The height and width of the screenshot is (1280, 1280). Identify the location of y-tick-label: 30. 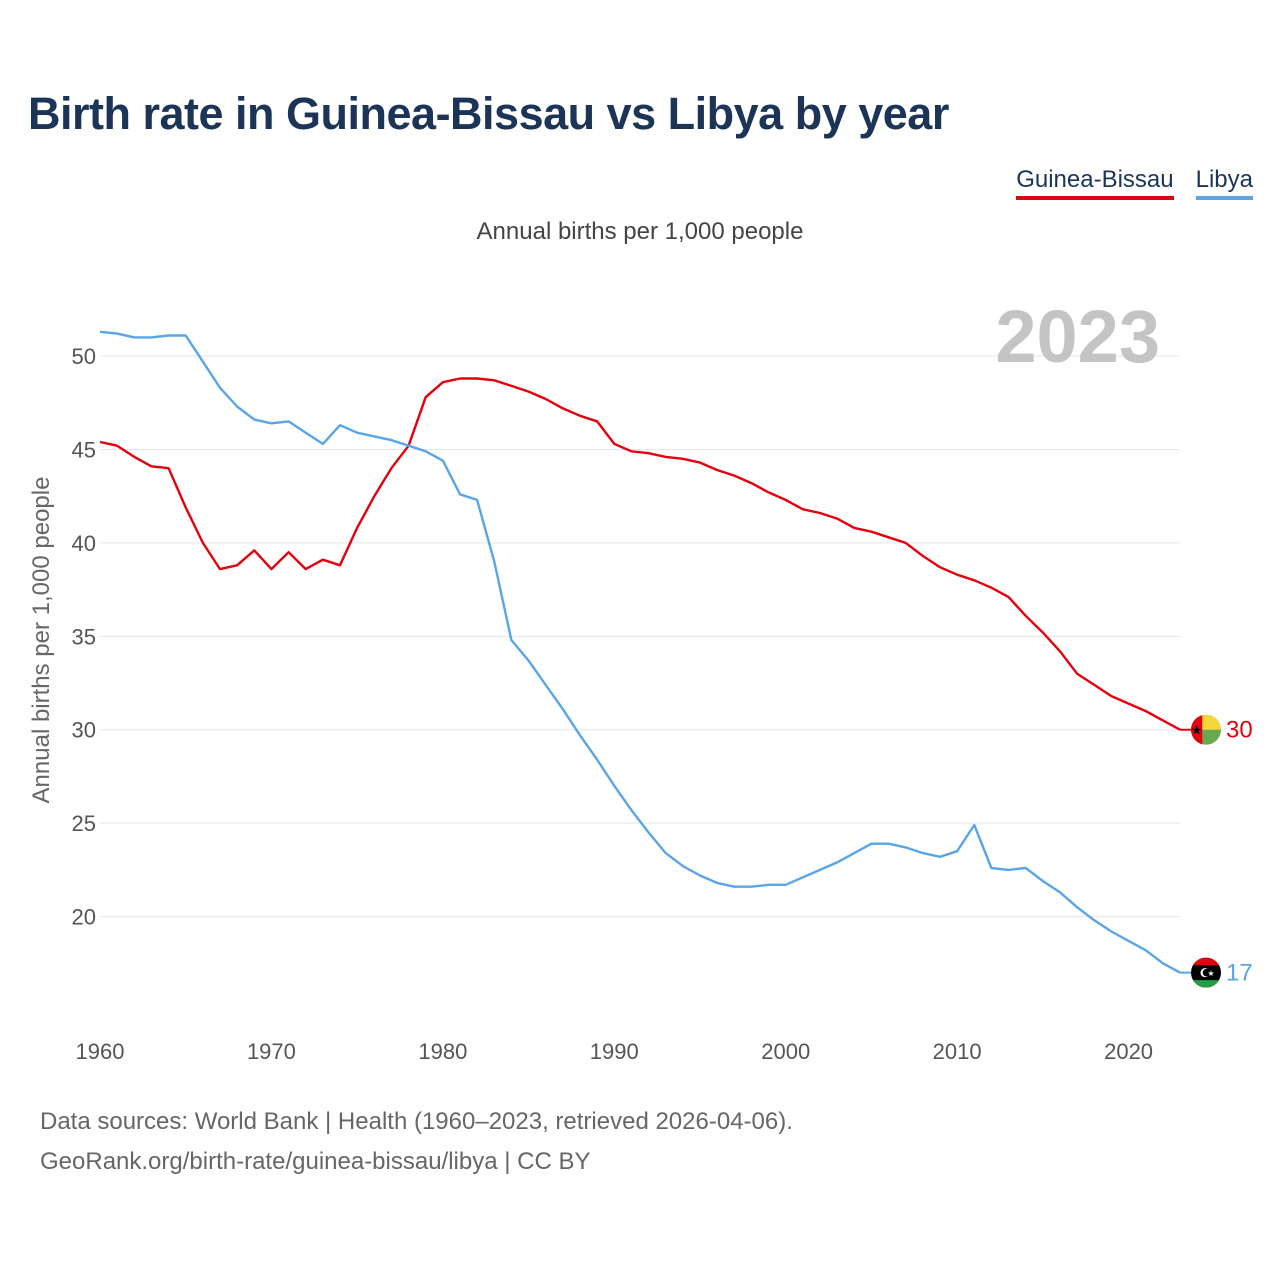
(84, 730).